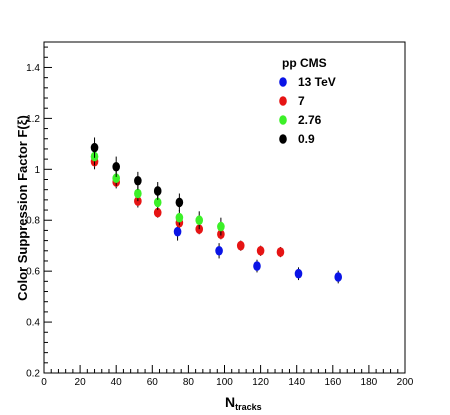  Describe the element at coordinates (44, 382) in the screenshot. I see `x-tick-label: 0` at that location.